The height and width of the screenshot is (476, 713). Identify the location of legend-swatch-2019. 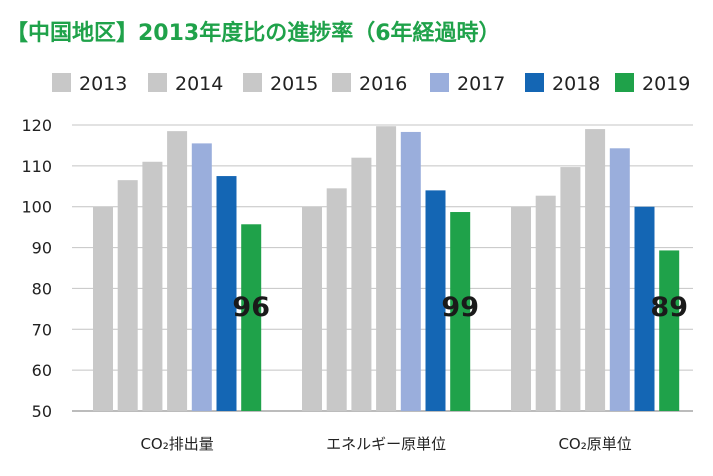
(624, 82).